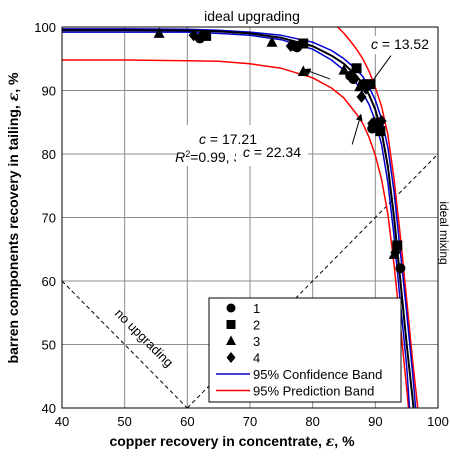  Describe the element at coordinates (228, 139) in the screenshot. I see `c-17-21-label: c = 17.21` at that location.